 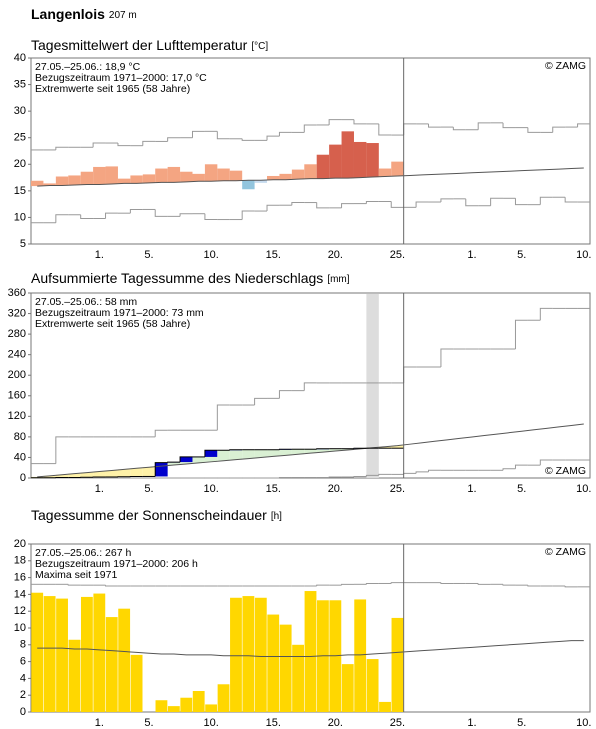 What do you see at coordinates (565, 552) in the screenshot?
I see `credit: © ZAMG` at bounding box center [565, 552].